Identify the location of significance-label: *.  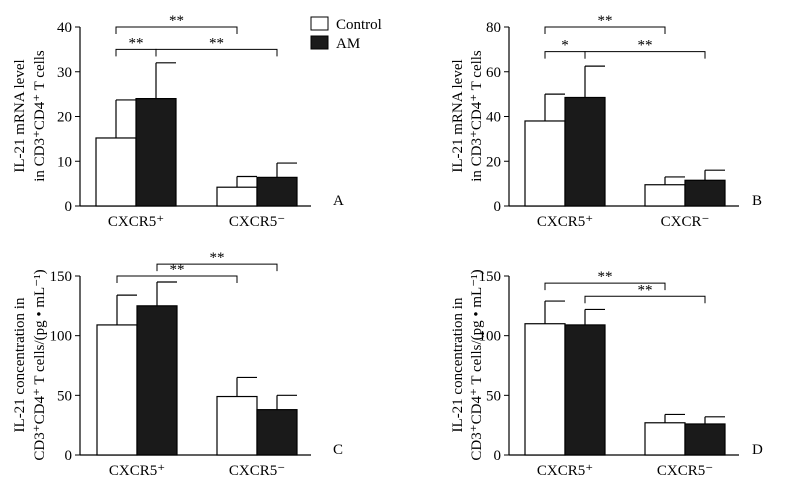
(565, 46).